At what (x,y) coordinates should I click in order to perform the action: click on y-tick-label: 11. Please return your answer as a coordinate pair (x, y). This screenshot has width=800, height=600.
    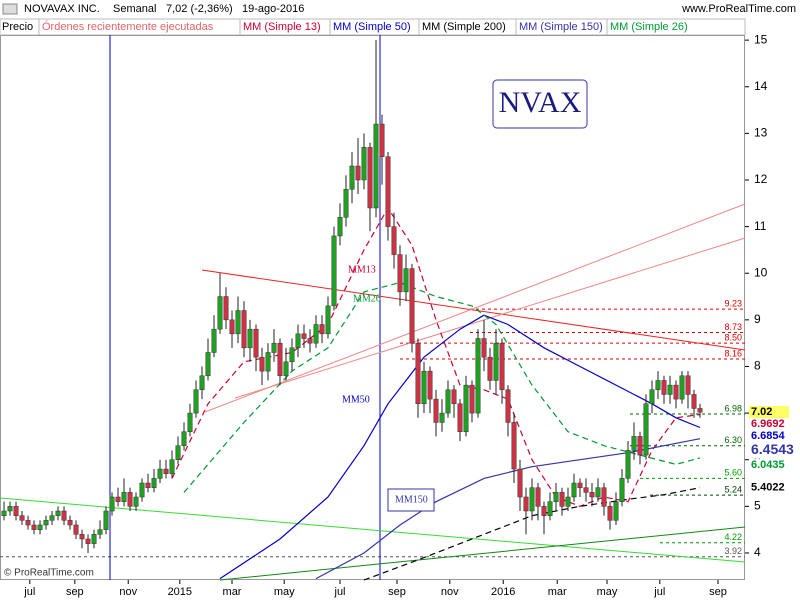
    Looking at the image, I should click on (760, 226).